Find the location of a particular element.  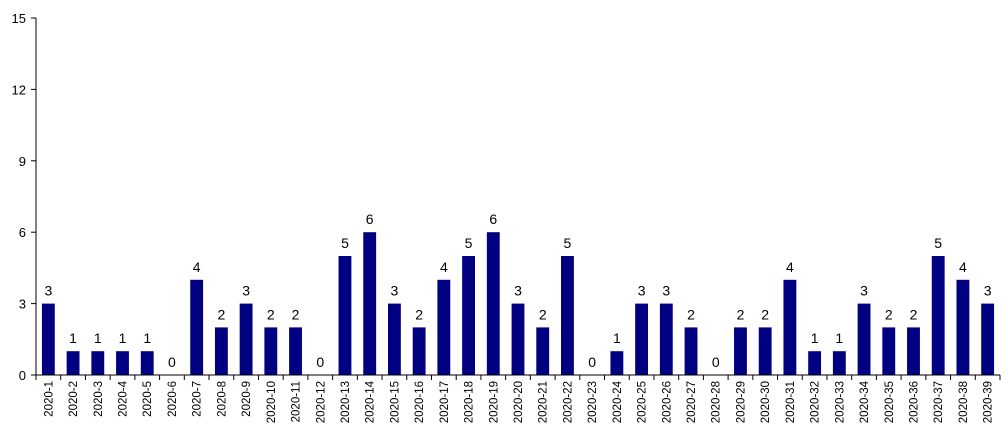

x-category-label: 2020-33 is located at coordinates (840, 402).